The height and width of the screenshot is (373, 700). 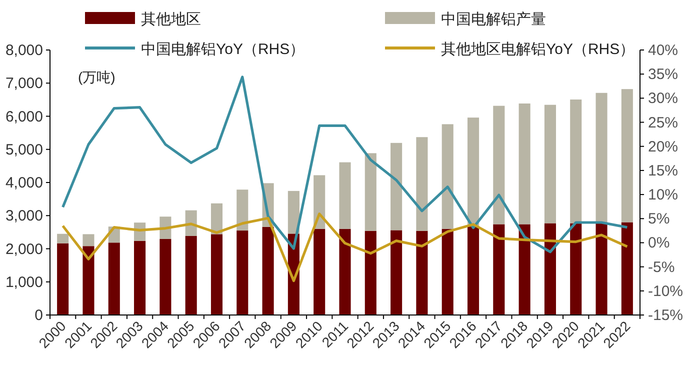 I want to click on y-tick-label: 2,000, so click(x=24, y=249).